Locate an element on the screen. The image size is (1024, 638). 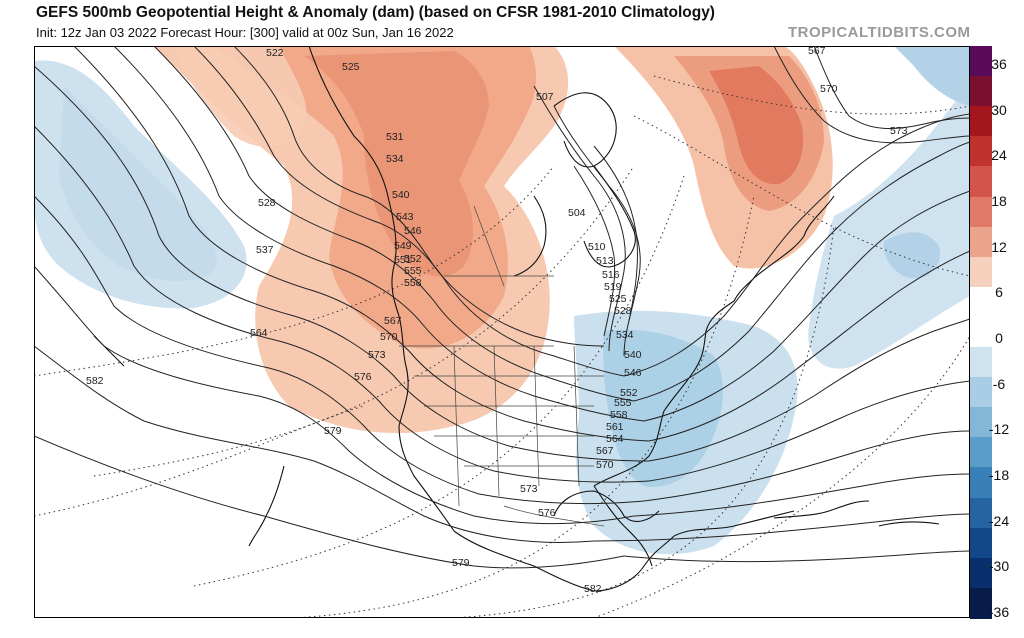
label-510: 510 is located at coordinates (597, 247).